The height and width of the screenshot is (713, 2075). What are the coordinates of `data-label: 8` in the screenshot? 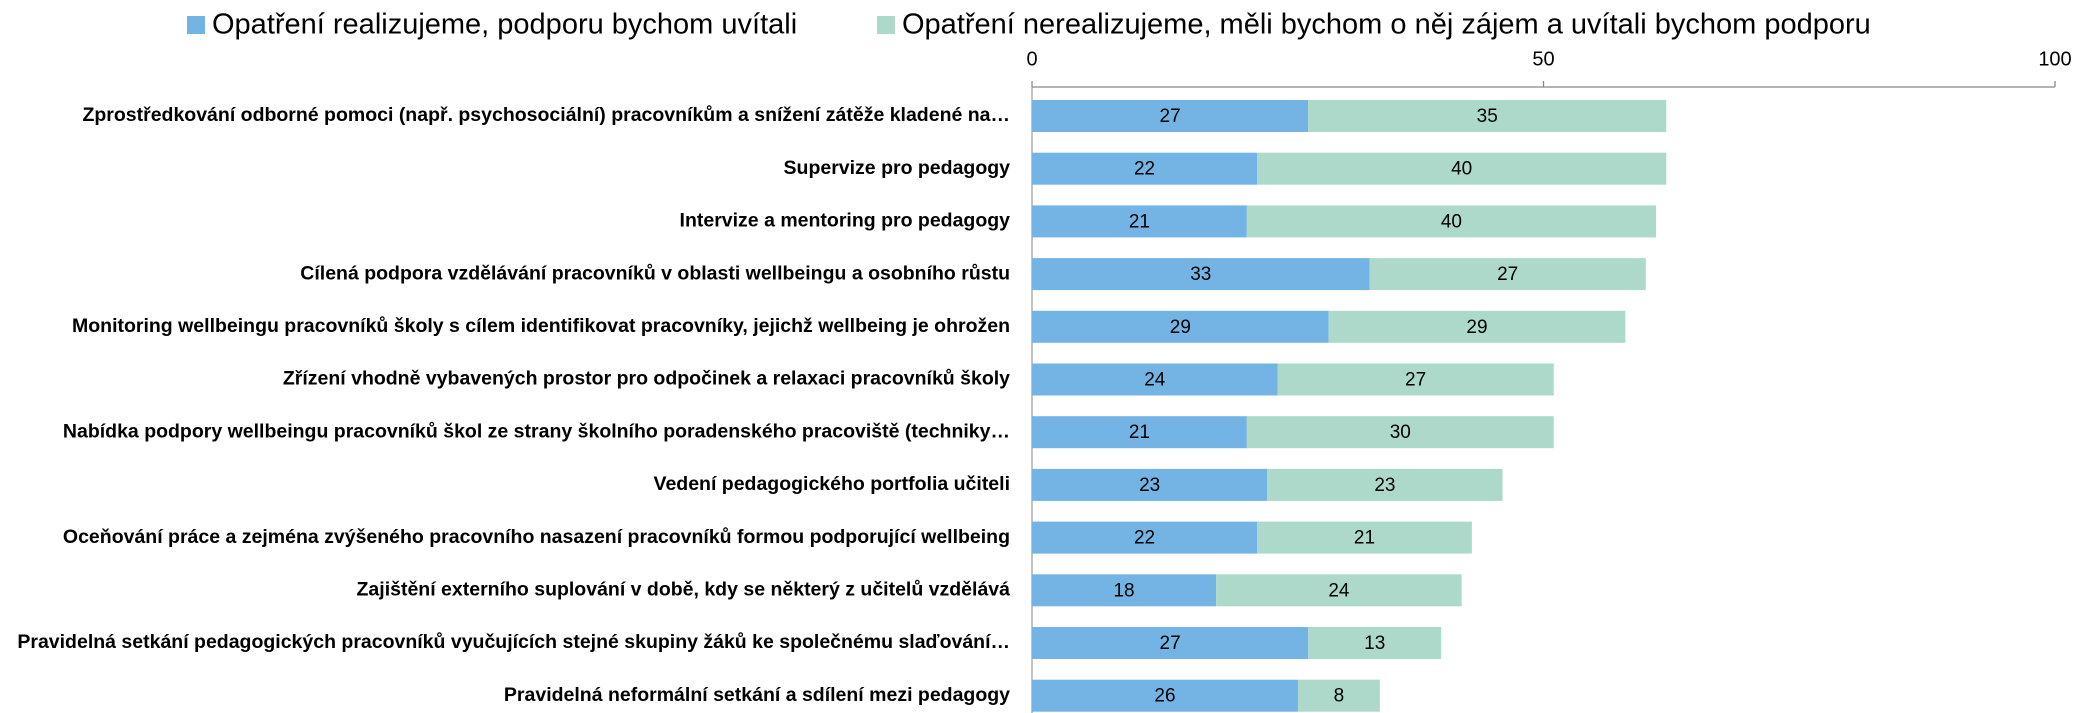 It's located at (1339, 696).